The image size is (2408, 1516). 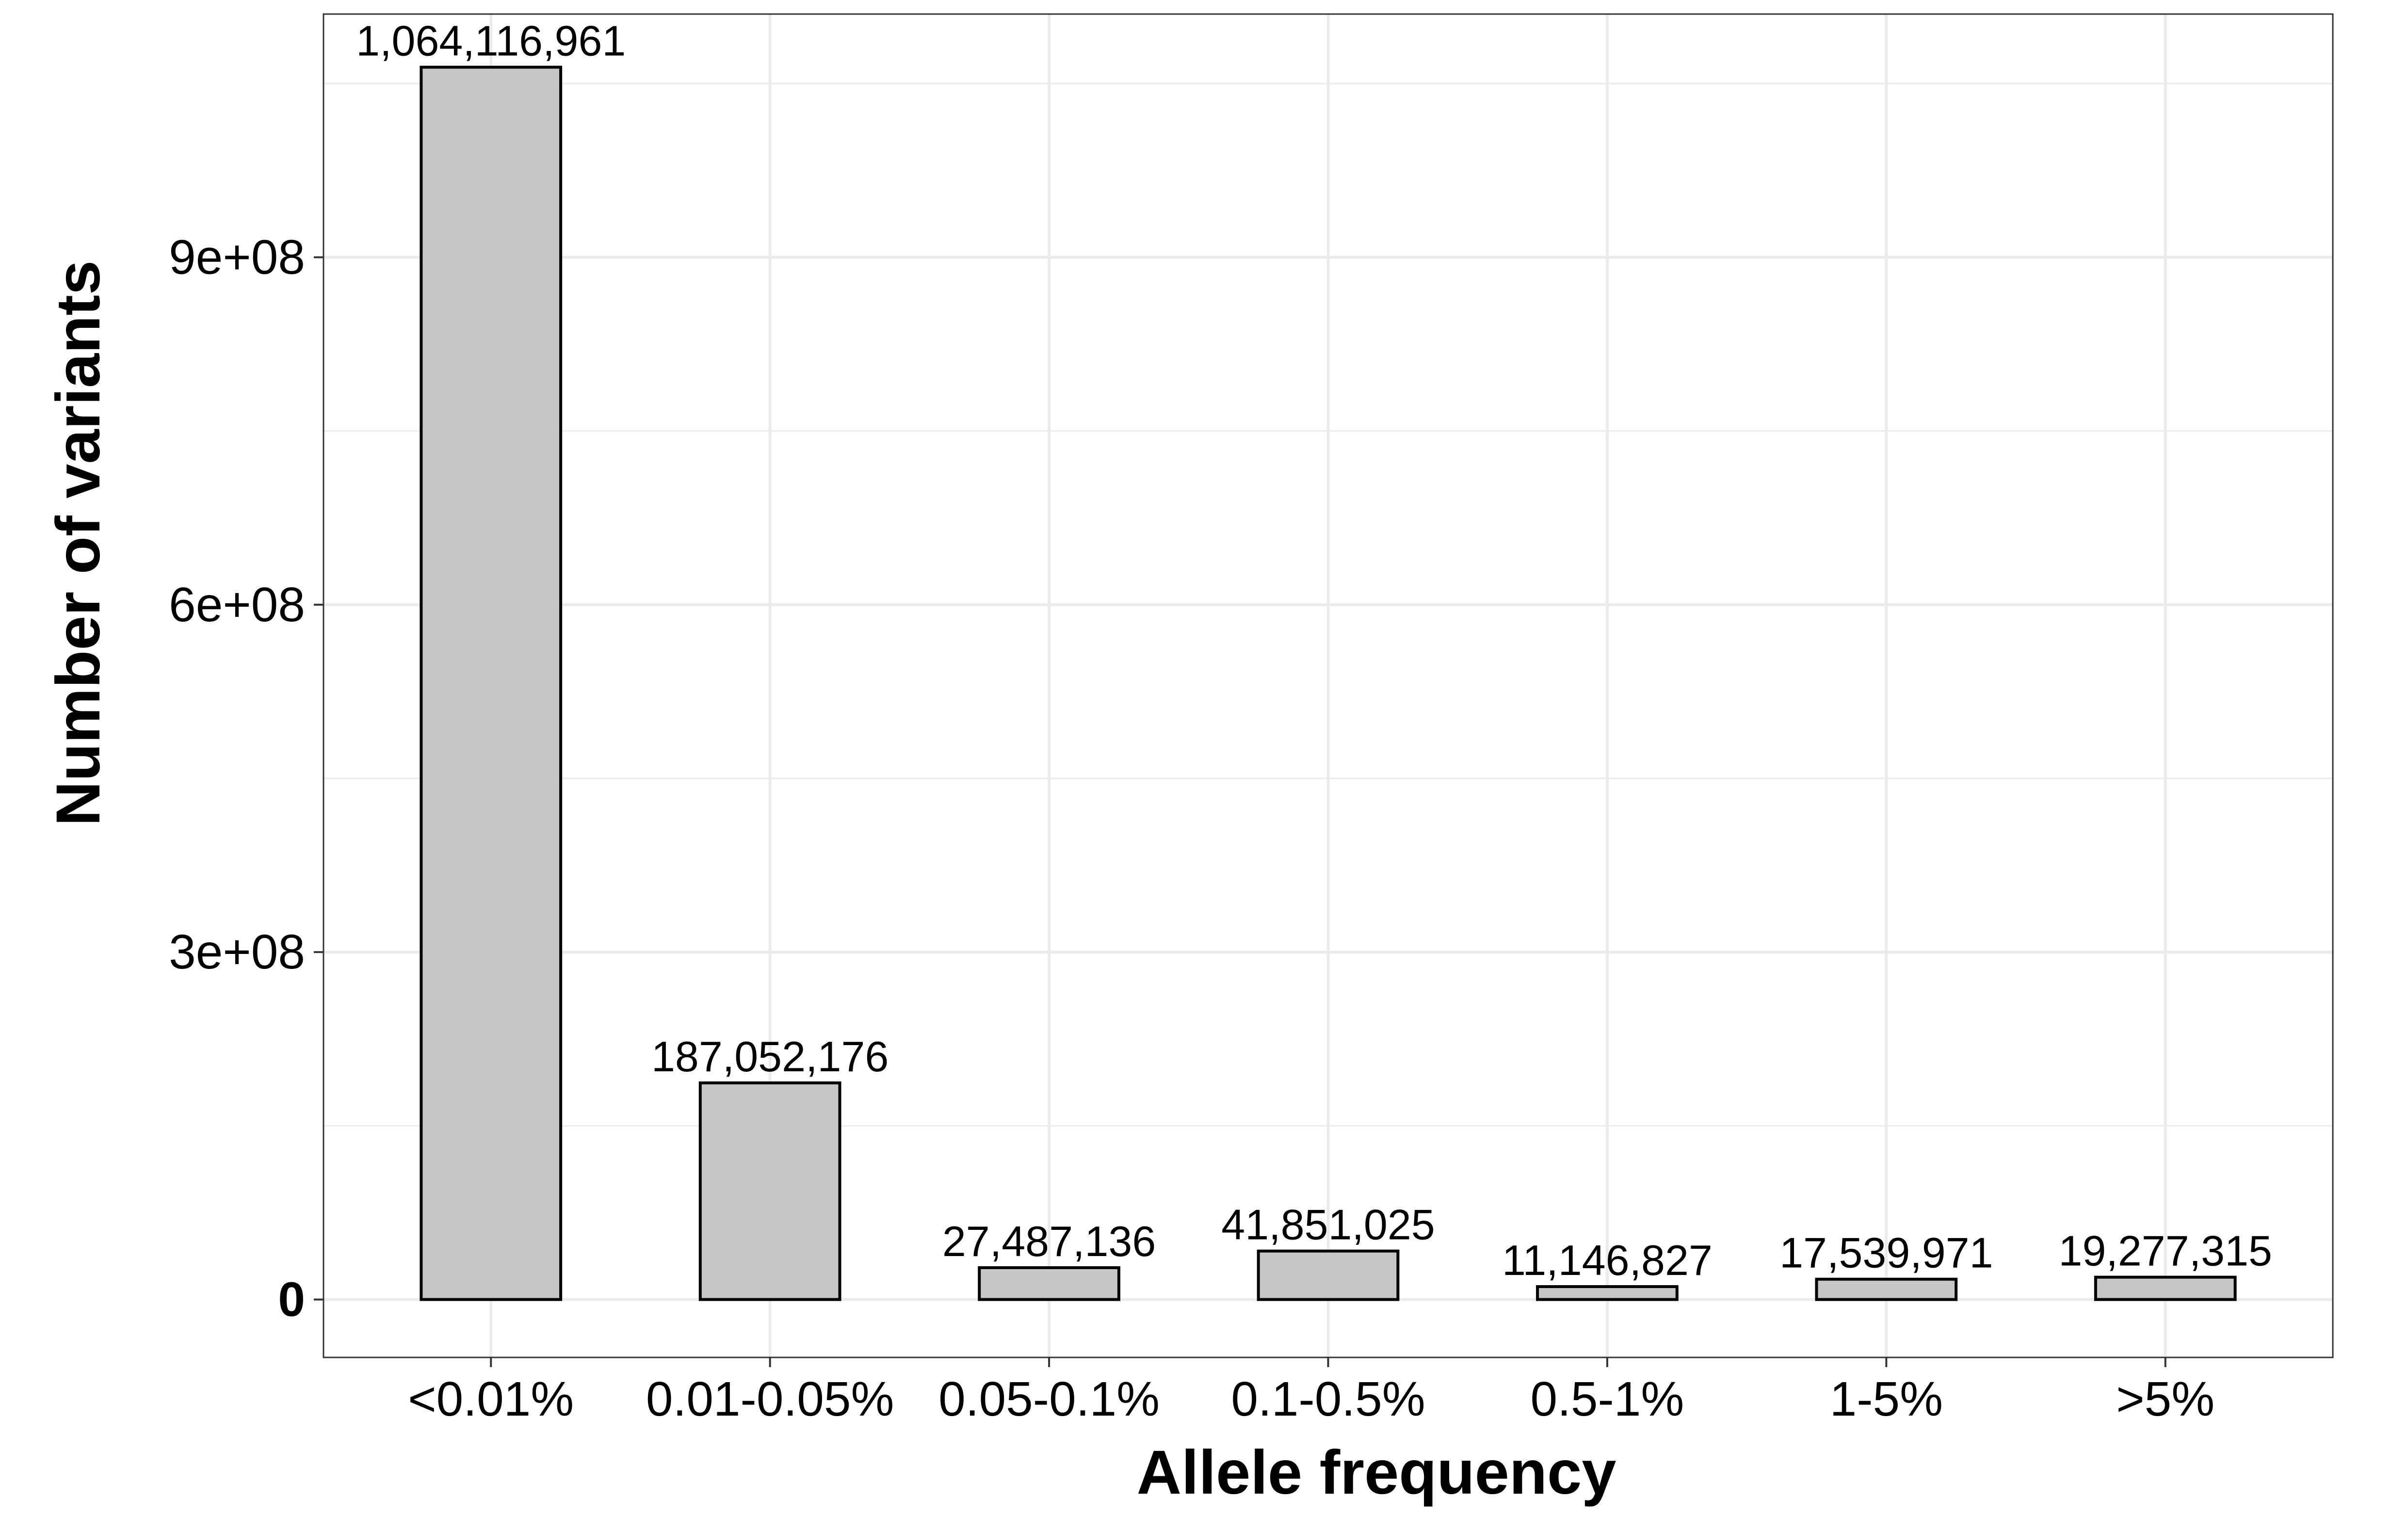 What do you see at coordinates (1608, 1260) in the screenshot?
I see `bar-value-label: 11,146,827` at bounding box center [1608, 1260].